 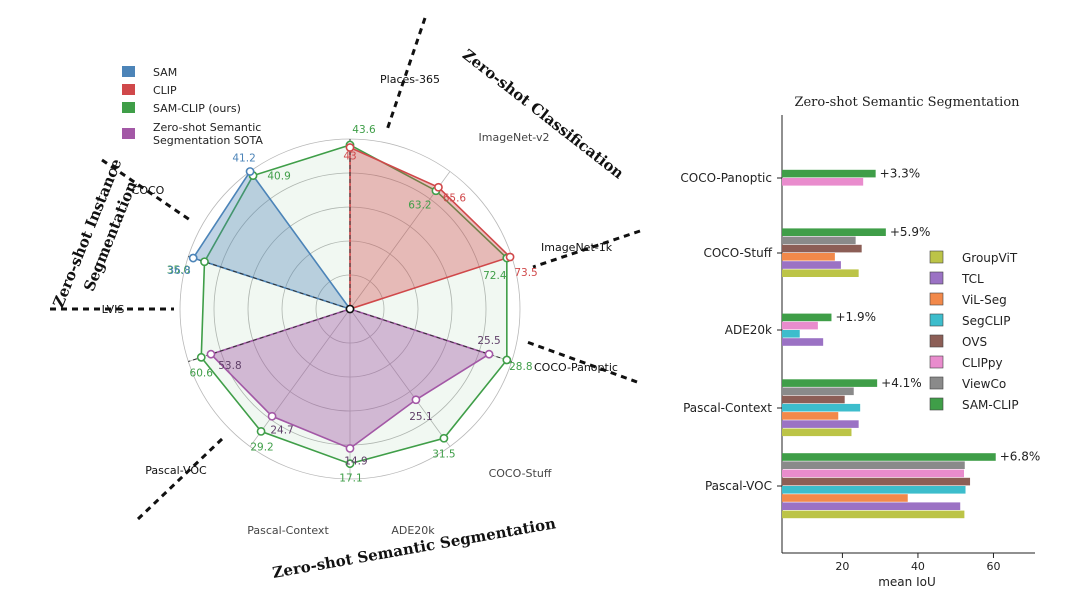 I want to click on radar-center-marker, so click(x=350, y=309).